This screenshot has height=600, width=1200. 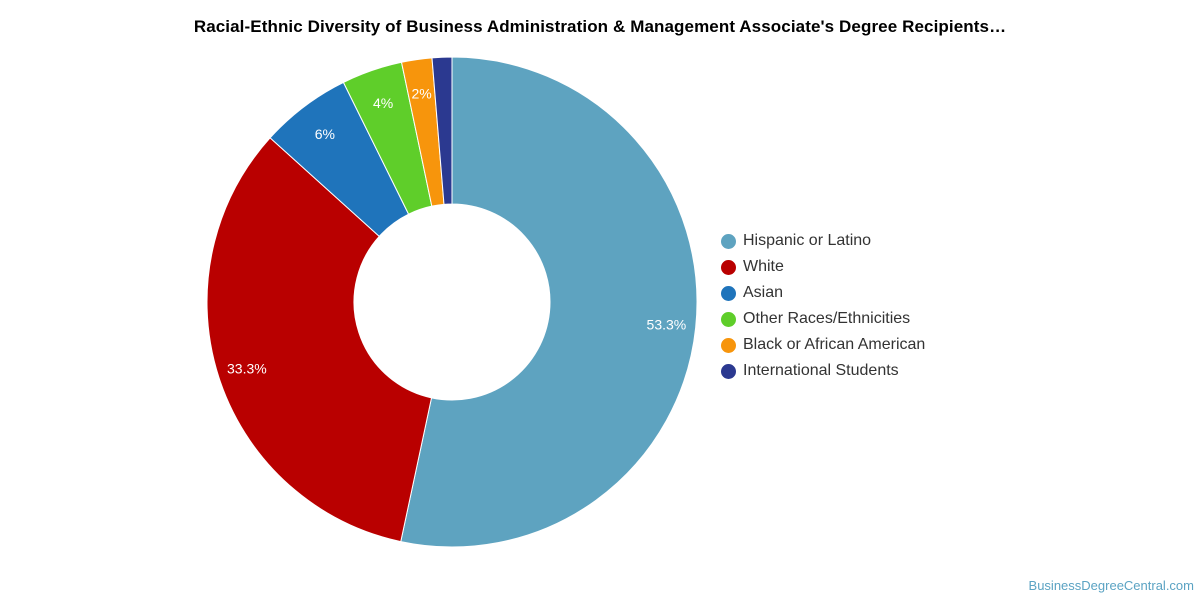 I want to click on slice-label-white: 33.3%, so click(x=247, y=368).